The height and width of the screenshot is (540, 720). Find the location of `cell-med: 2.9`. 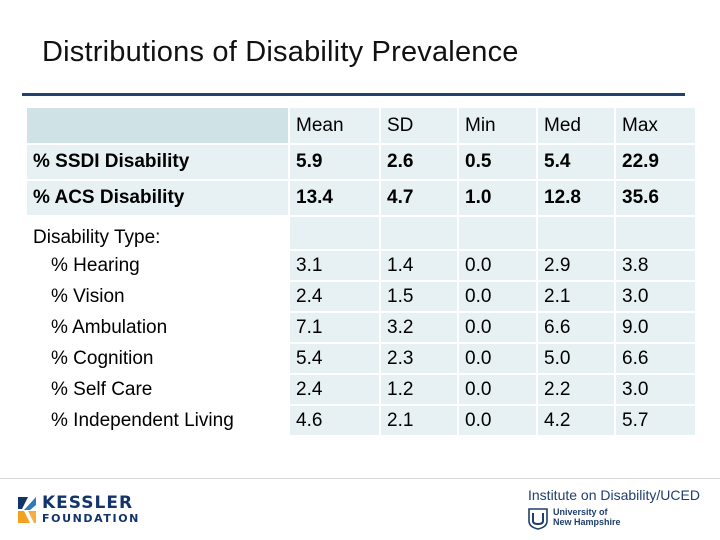

cell-med: 2.9 is located at coordinates (576, 265).